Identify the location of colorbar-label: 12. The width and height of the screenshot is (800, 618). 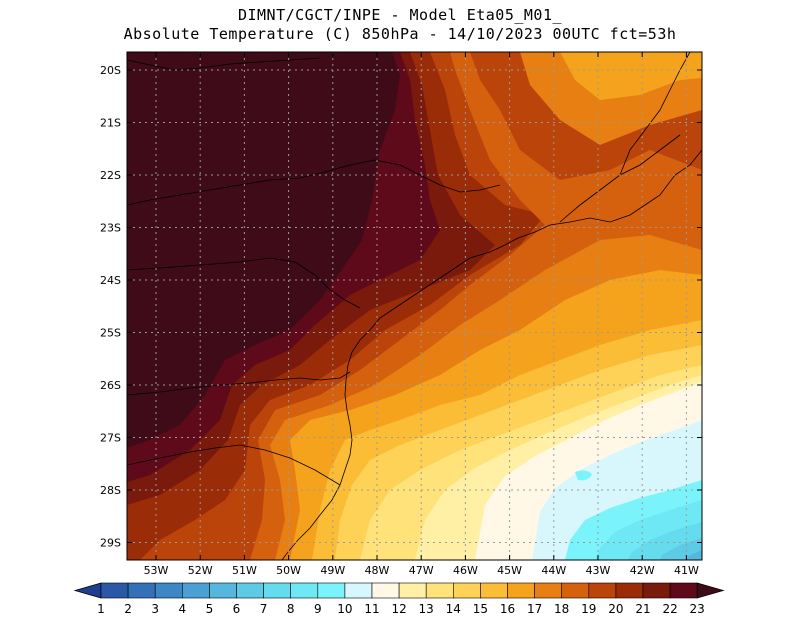
(398, 609).